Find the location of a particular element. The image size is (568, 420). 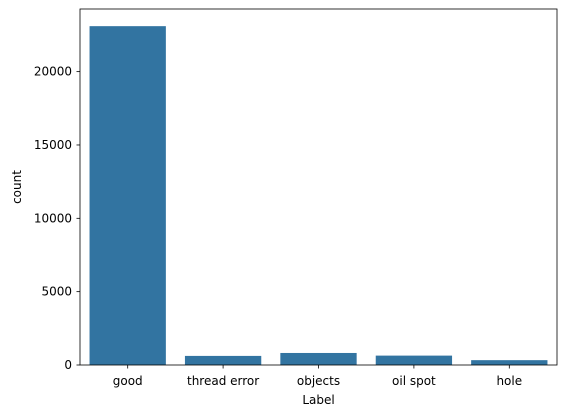

x-tick-label: objects is located at coordinates (318, 381).